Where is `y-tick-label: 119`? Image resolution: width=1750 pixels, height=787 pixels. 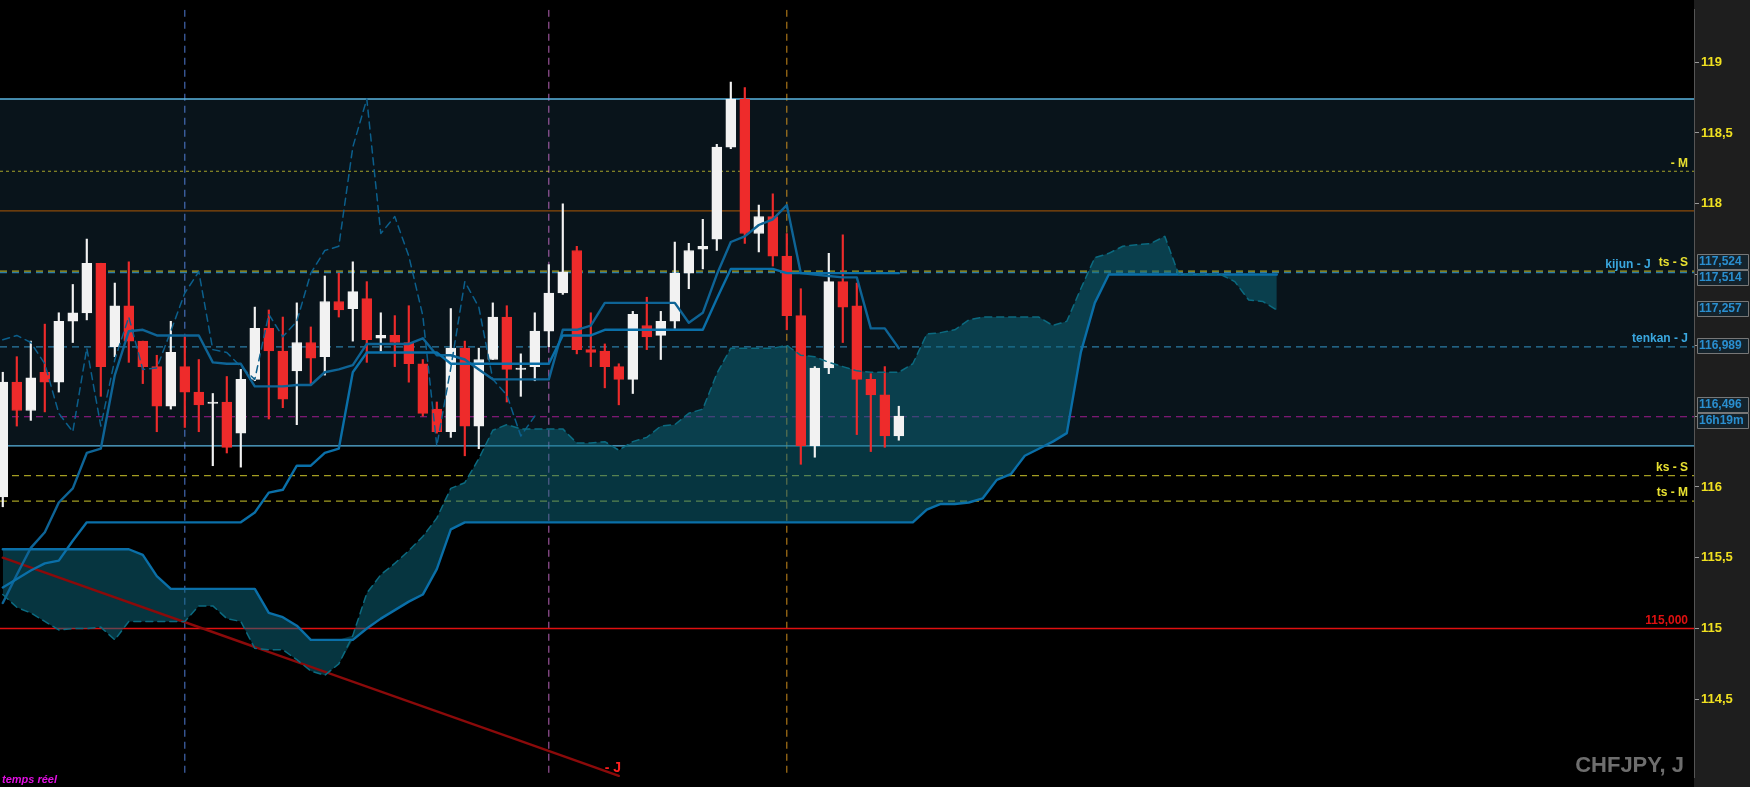 y-tick-label: 119 is located at coordinates (1711, 61).